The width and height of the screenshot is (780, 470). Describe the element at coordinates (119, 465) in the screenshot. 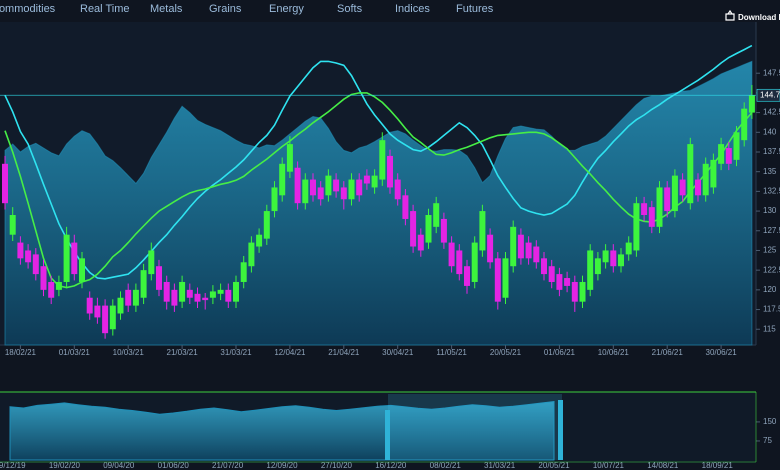

I see `navigator-x-tick-label: 09/04/20` at that location.